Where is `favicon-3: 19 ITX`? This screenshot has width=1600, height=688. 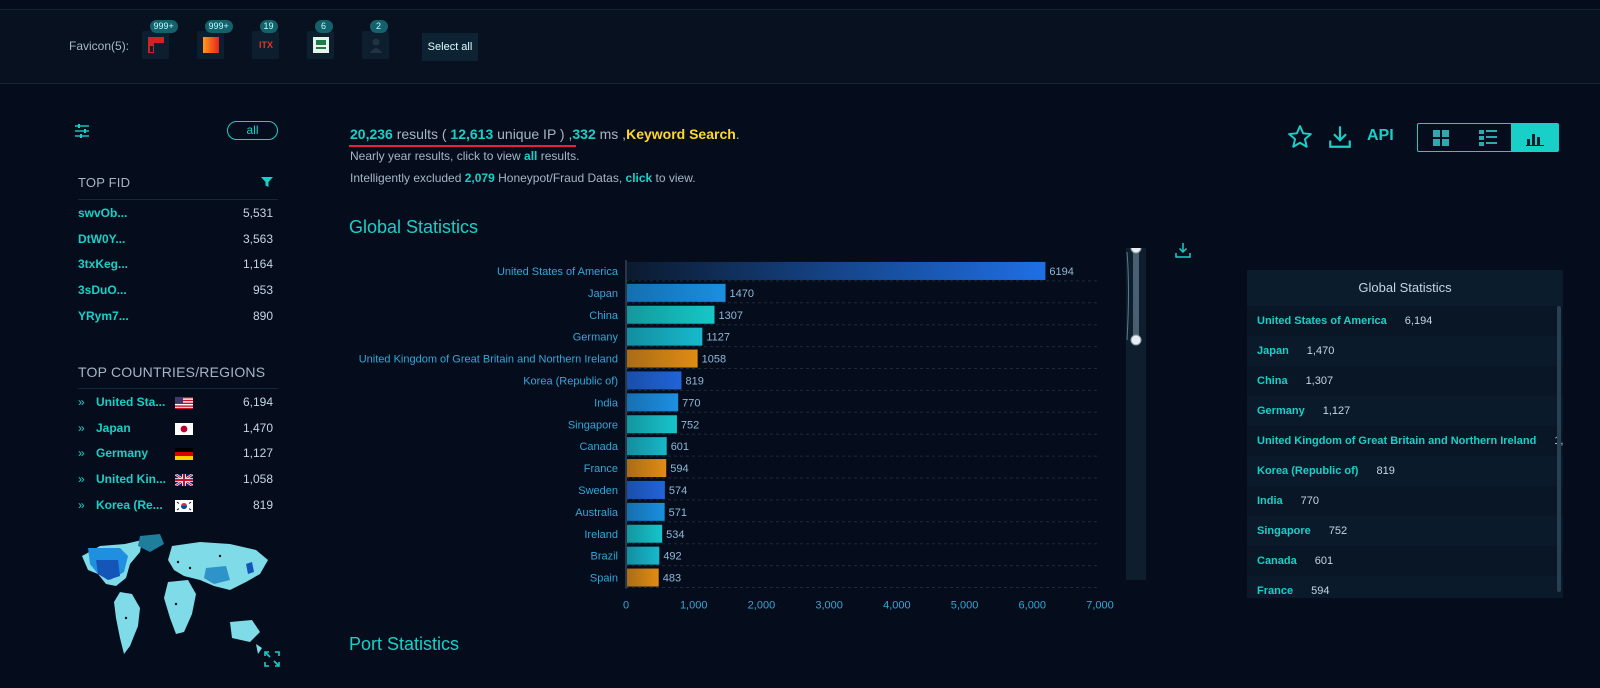 favicon-3: 19 ITX is located at coordinates (265, 39).